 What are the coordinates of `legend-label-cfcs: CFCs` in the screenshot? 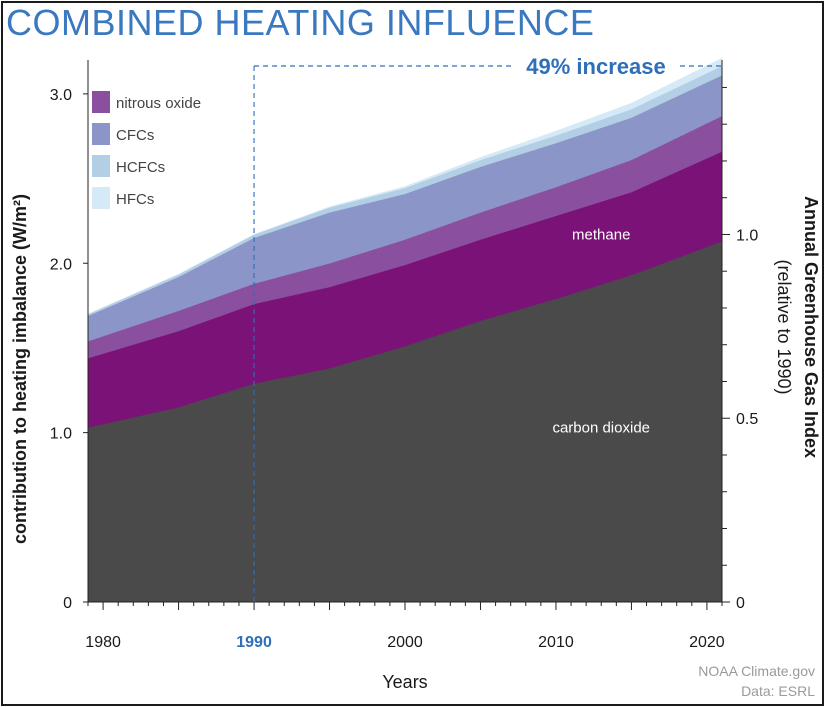 It's located at (135, 135).